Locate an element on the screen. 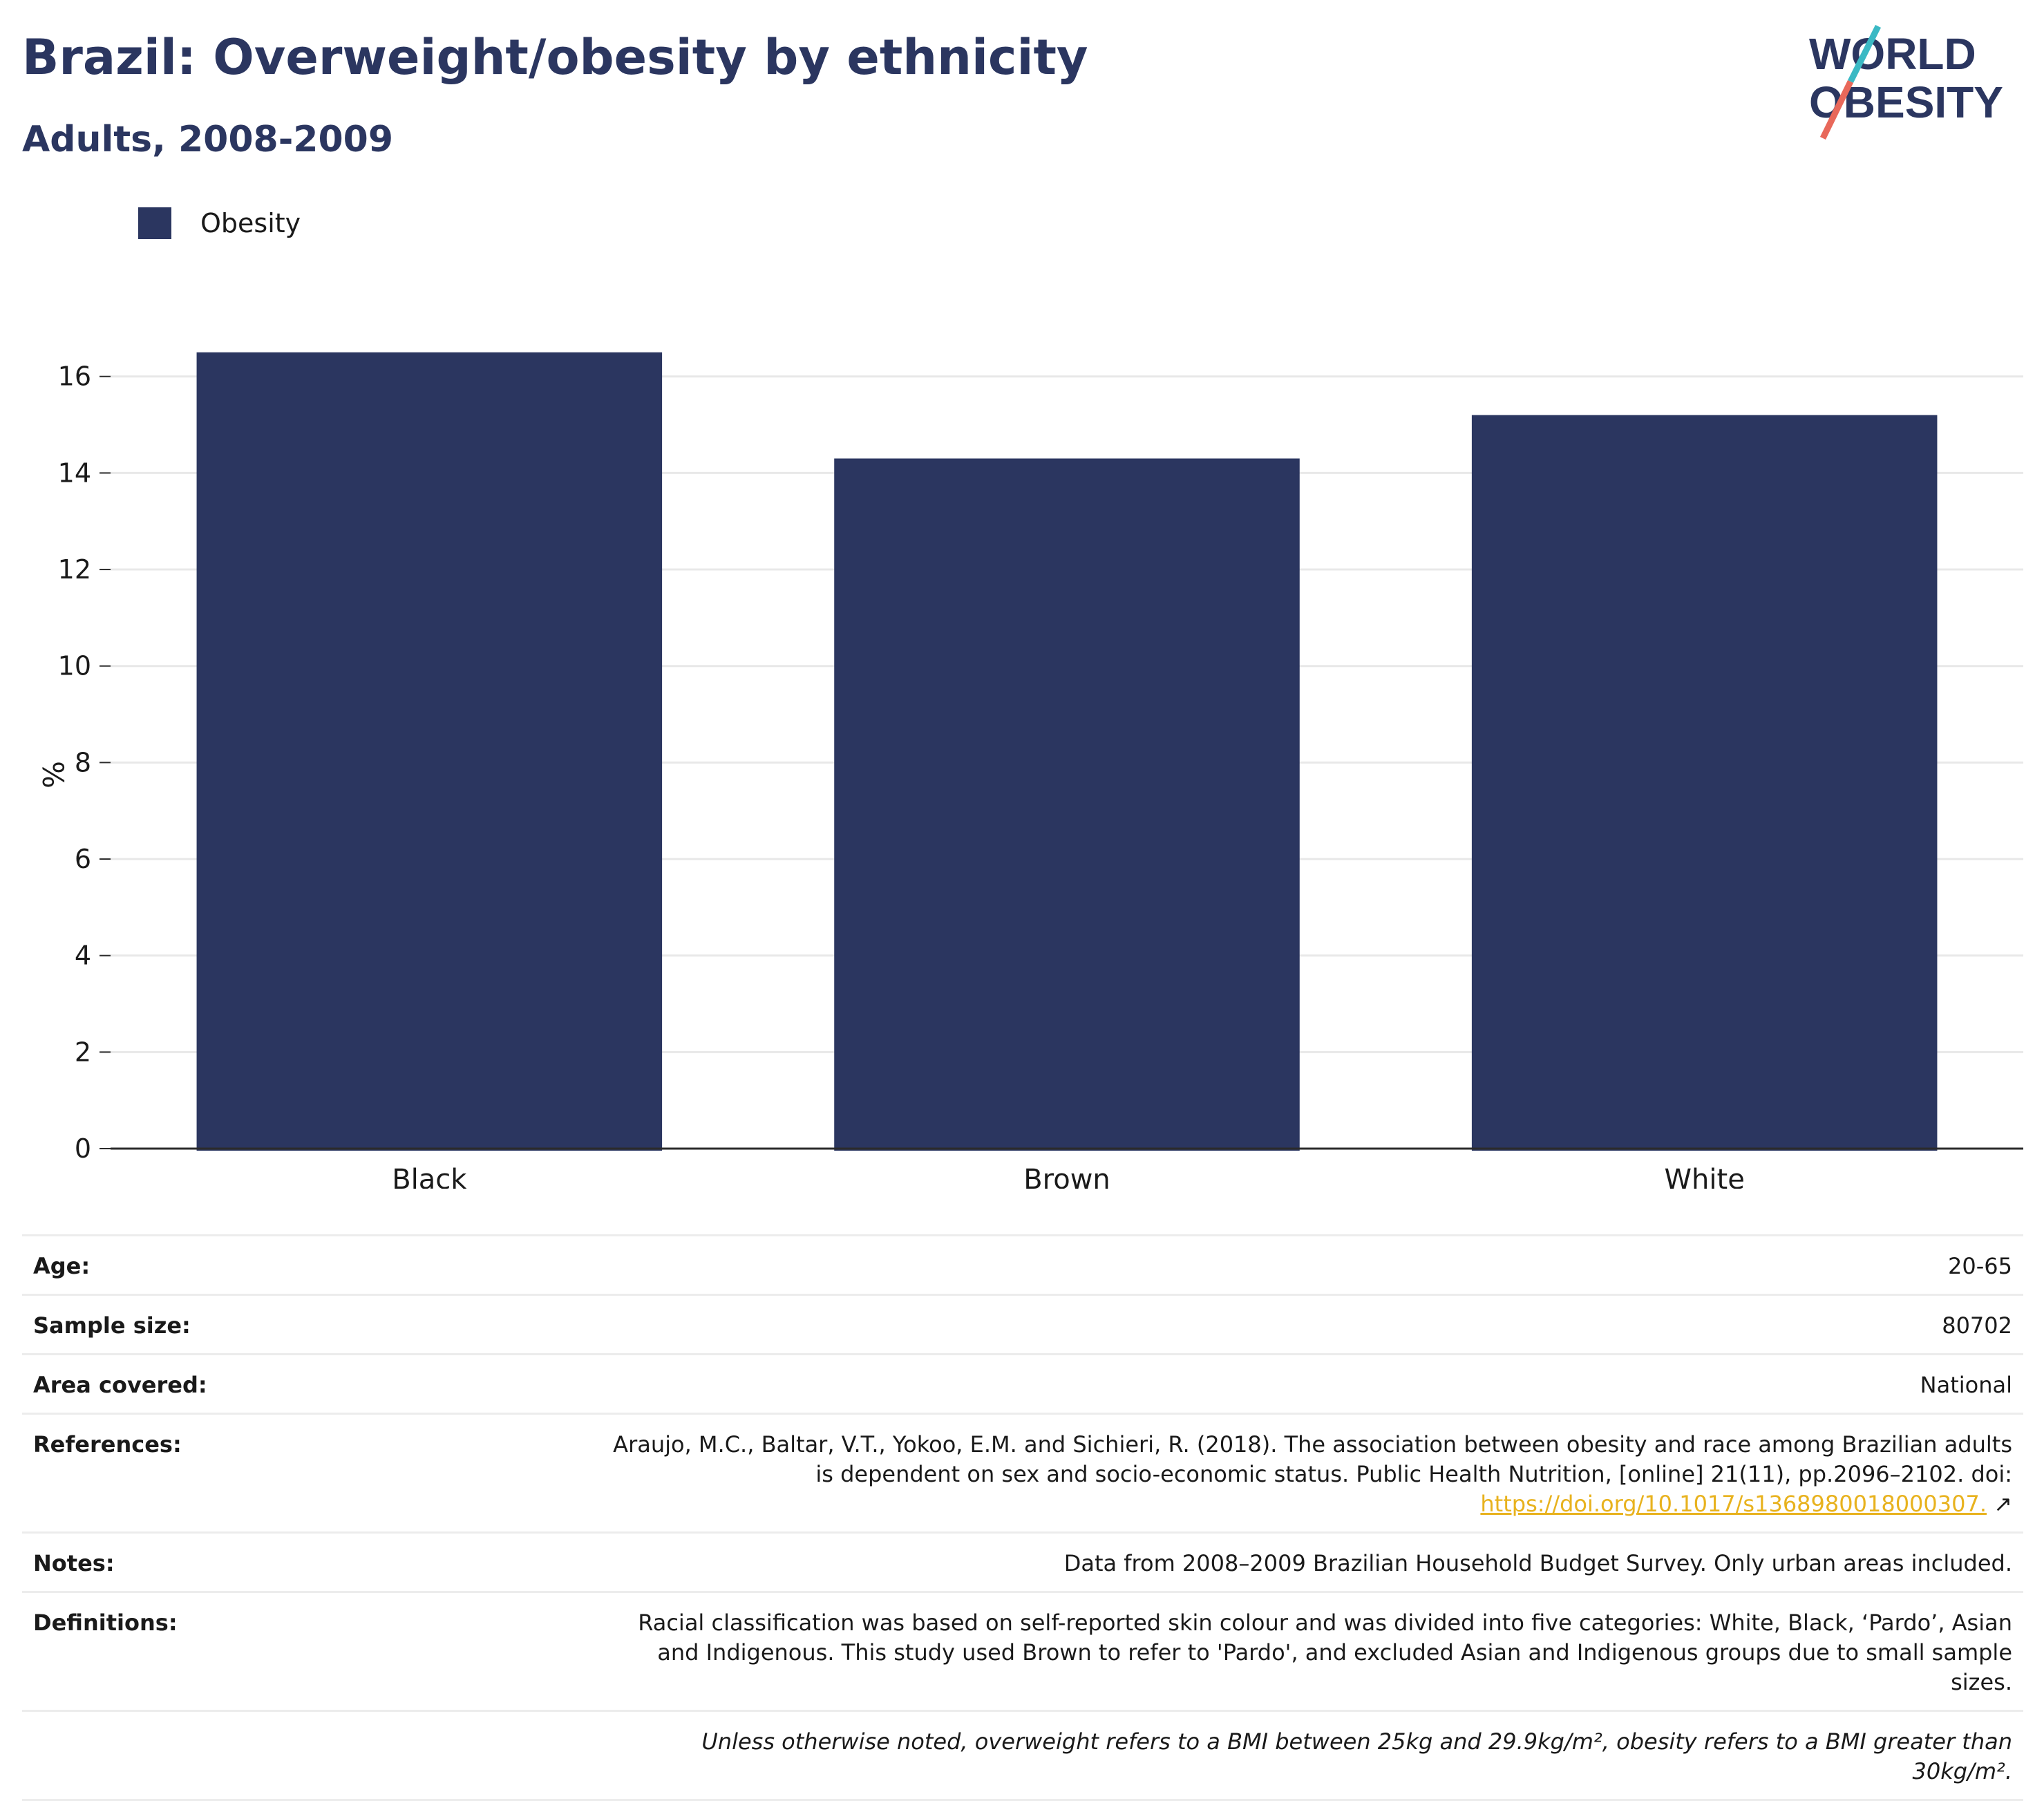  chart-title: Brazil: Overweight/obesity by ethnicity is located at coordinates (555, 58).